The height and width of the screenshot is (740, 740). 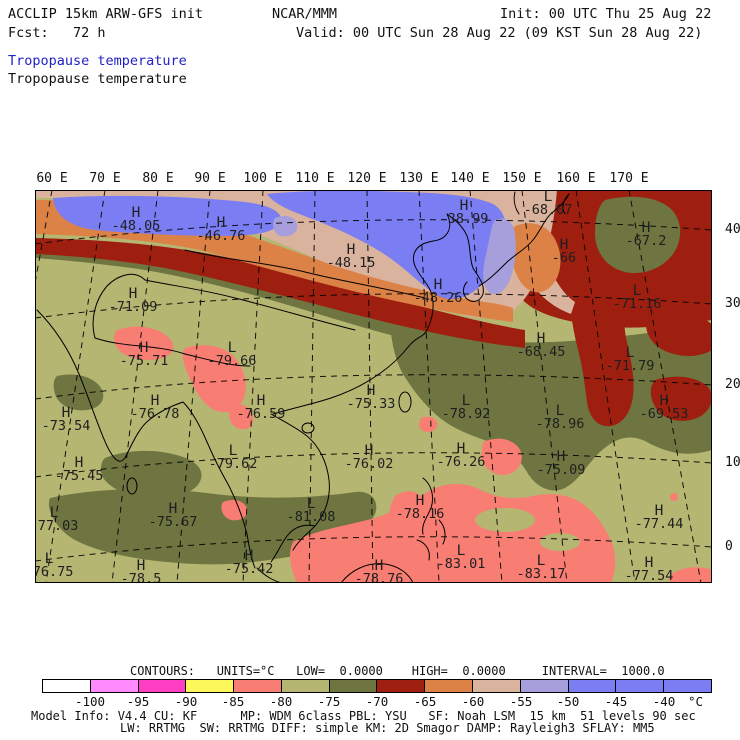 What do you see at coordinates (66, 419) in the screenshot?
I see `pressure-center-marker: H -73.54` at bounding box center [66, 419].